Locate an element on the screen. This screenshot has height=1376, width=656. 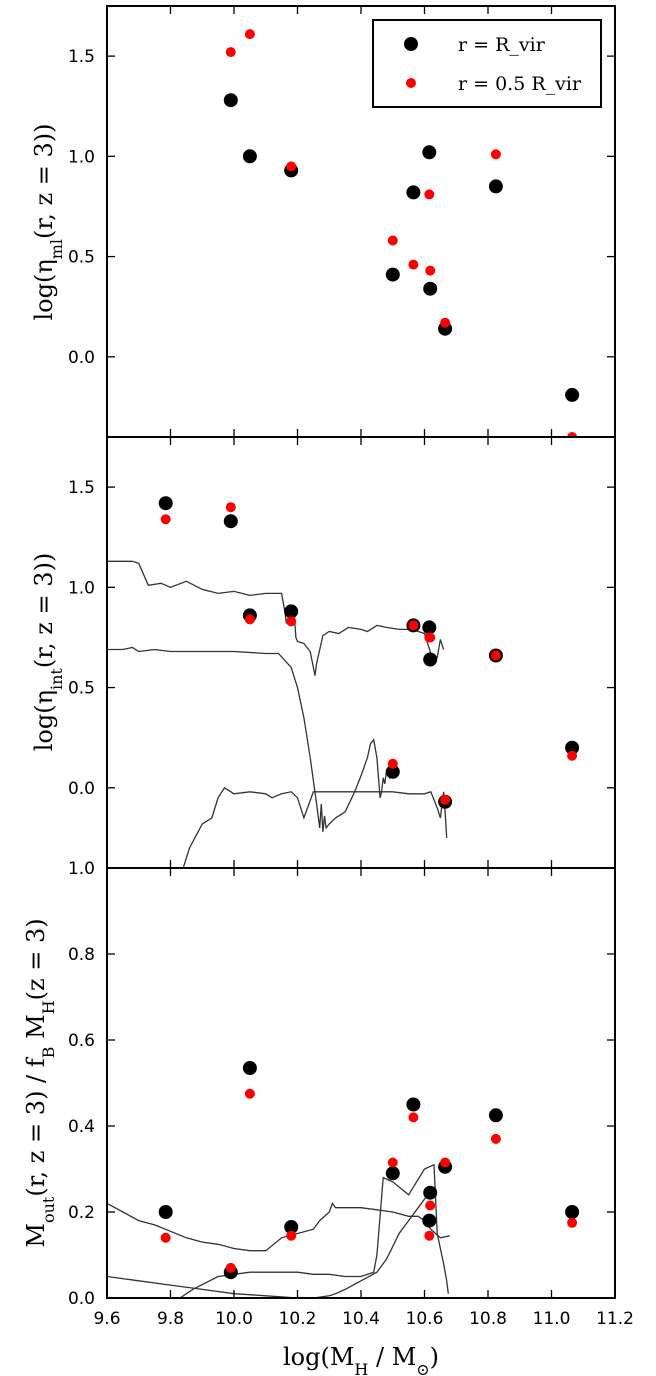
panel-2-curves is located at coordinates (277, 714).